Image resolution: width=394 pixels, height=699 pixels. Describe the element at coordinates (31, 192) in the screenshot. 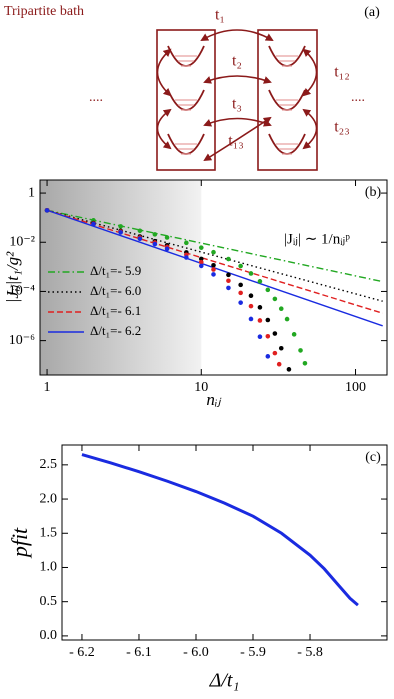

I see `y-tick-label: 1` at that location.